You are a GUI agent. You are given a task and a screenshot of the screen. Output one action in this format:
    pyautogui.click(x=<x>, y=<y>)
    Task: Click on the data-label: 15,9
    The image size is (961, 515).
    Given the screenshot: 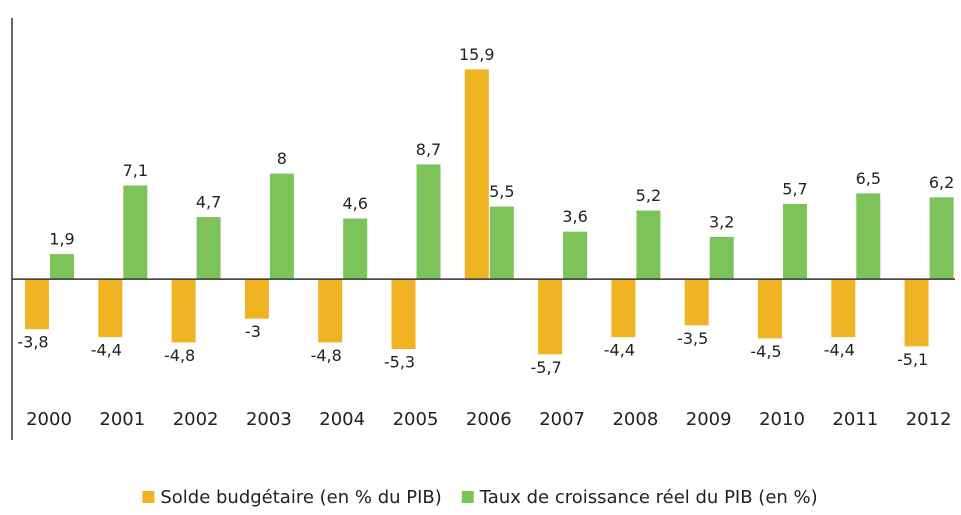 What is the action you would take?
    pyautogui.click(x=477, y=54)
    